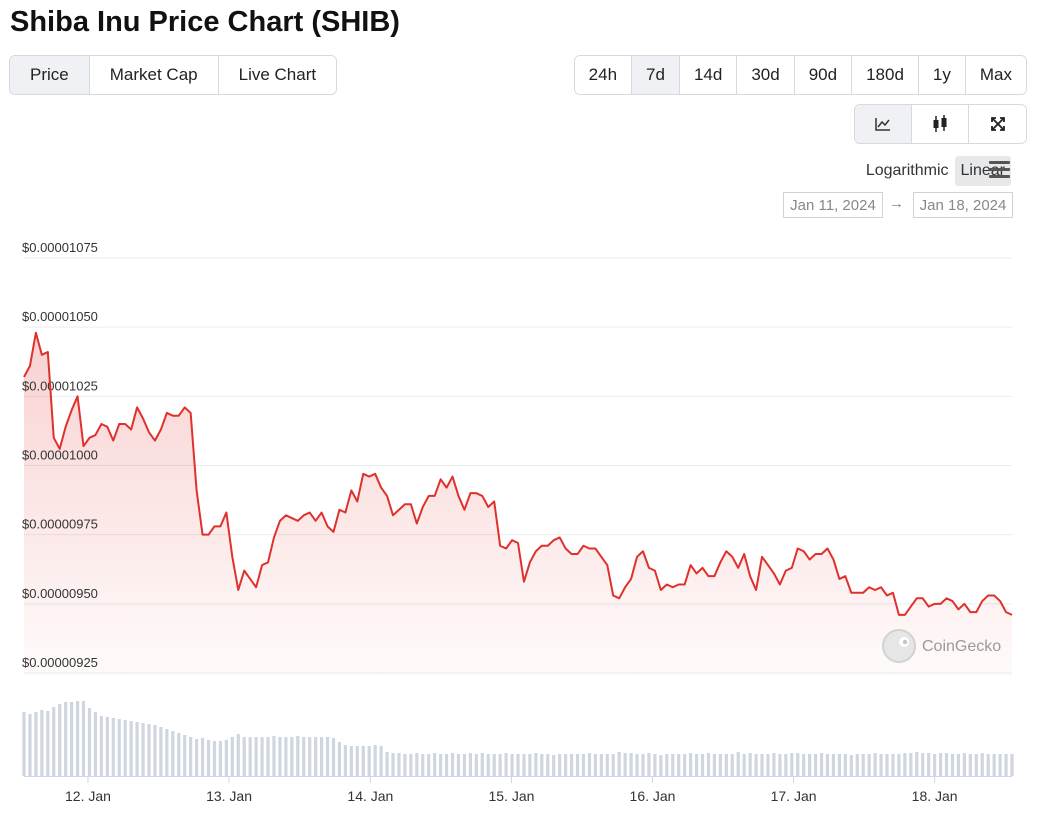 The width and height of the screenshot is (1047, 817). What do you see at coordinates (277, 75) in the screenshot?
I see `tab: Live Chart` at bounding box center [277, 75].